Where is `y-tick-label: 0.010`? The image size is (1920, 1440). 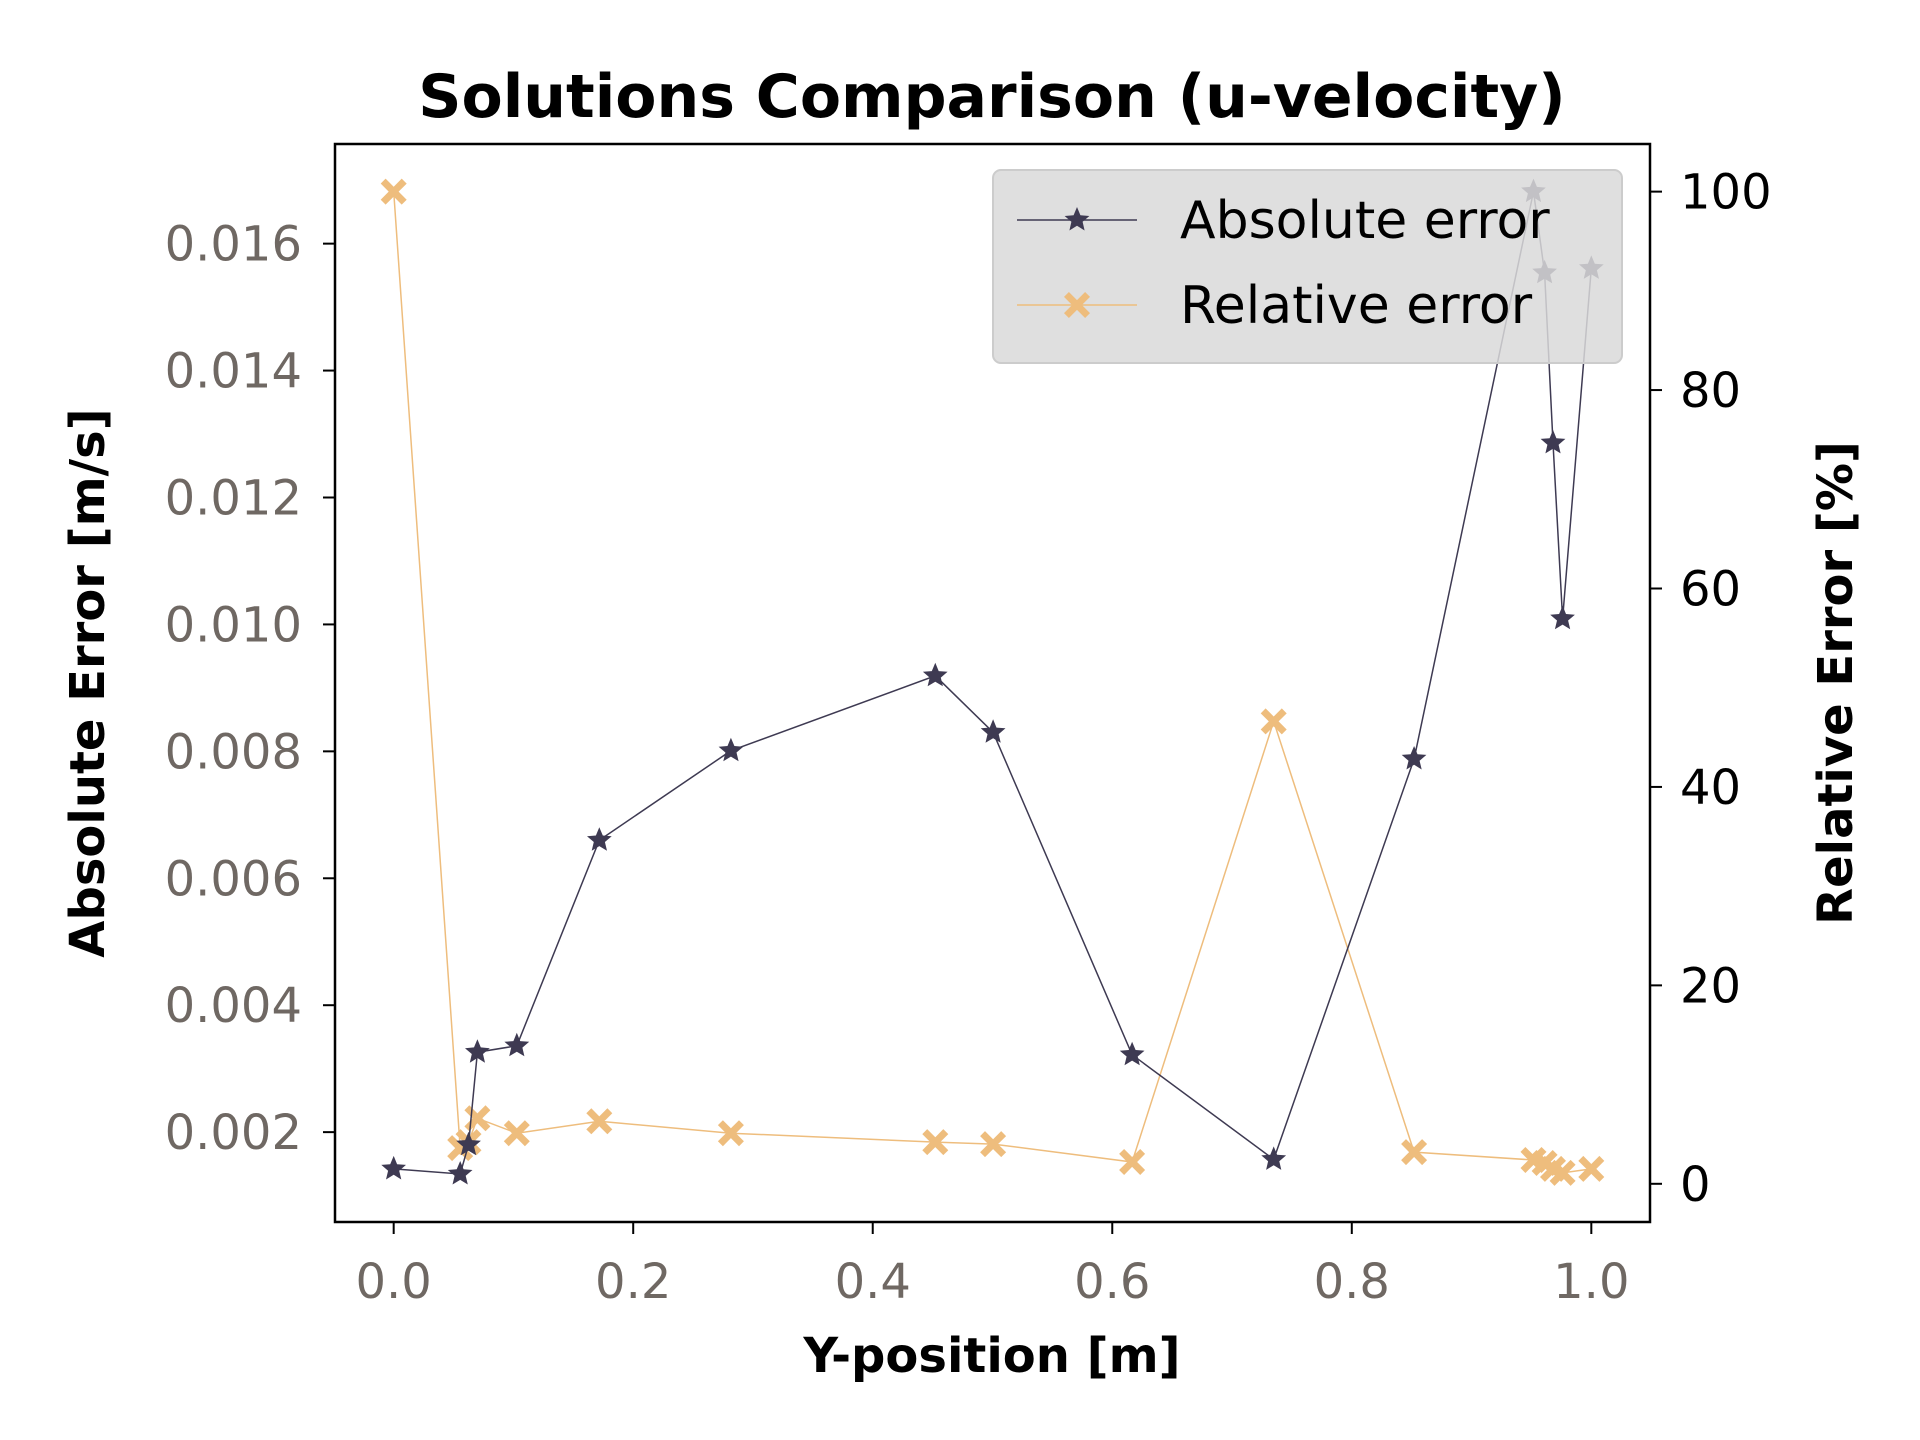 y-tick-label: 0.010 is located at coordinates (233, 625).